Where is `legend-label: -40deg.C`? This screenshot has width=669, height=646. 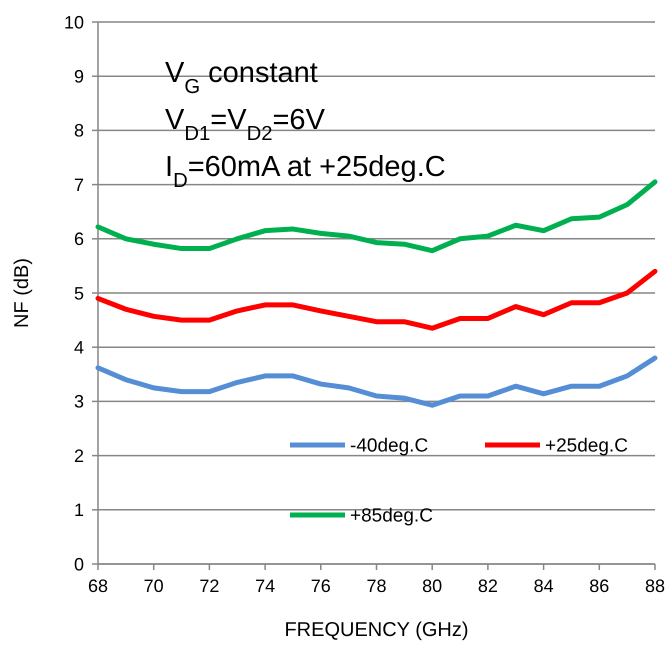 legend-label: -40deg.C is located at coordinates (389, 446).